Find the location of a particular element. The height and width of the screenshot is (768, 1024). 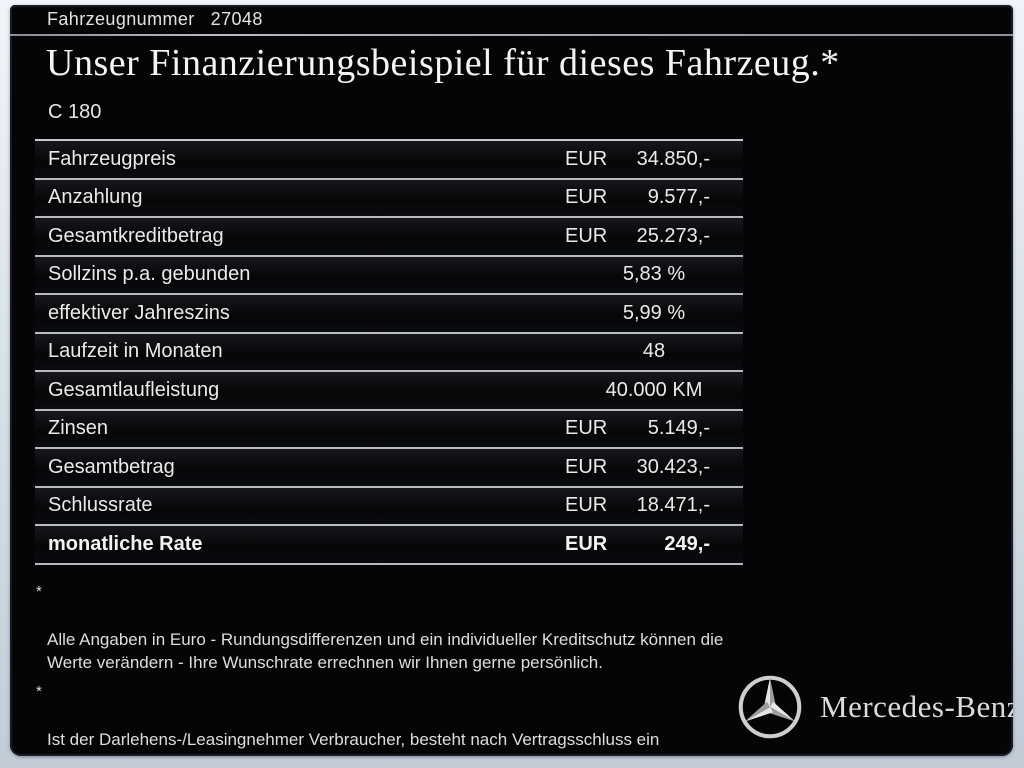

mercedes-wordmark: Mercedes-Benz is located at coordinates (916, 706).